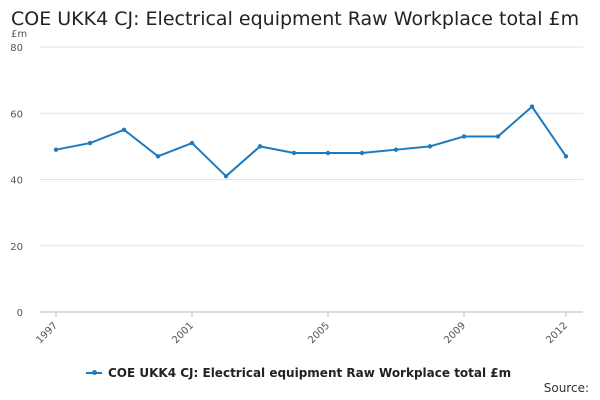 The height and width of the screenshot is (400, 600). What do you see at coordinates (183, 333) in the screenshot?
I see `x-tick-label: 2001` at bounding box center [183, 333].